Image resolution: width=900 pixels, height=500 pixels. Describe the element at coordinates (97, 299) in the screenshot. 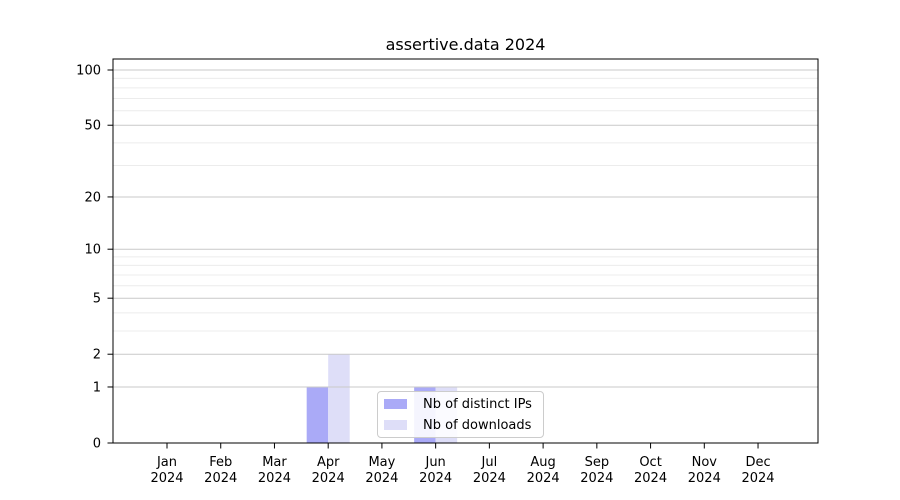

I see `y-tick-label: 5` at that location.